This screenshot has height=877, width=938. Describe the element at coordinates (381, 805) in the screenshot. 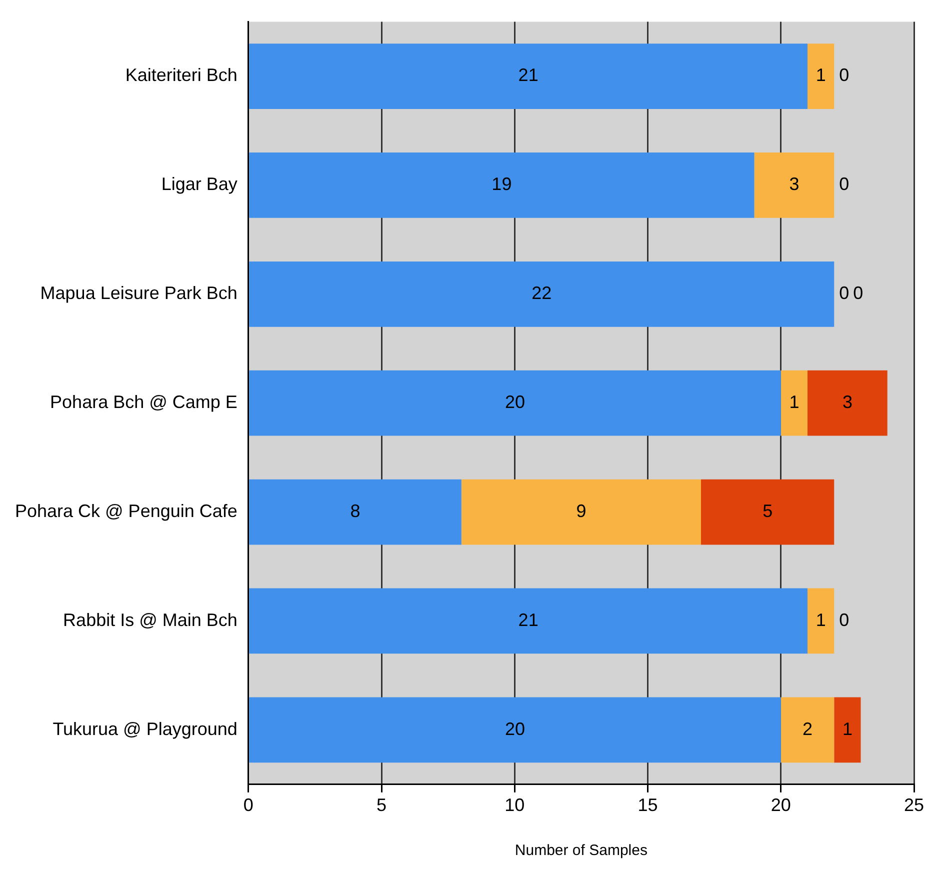

I see `x-tick-label: 5` at that location.